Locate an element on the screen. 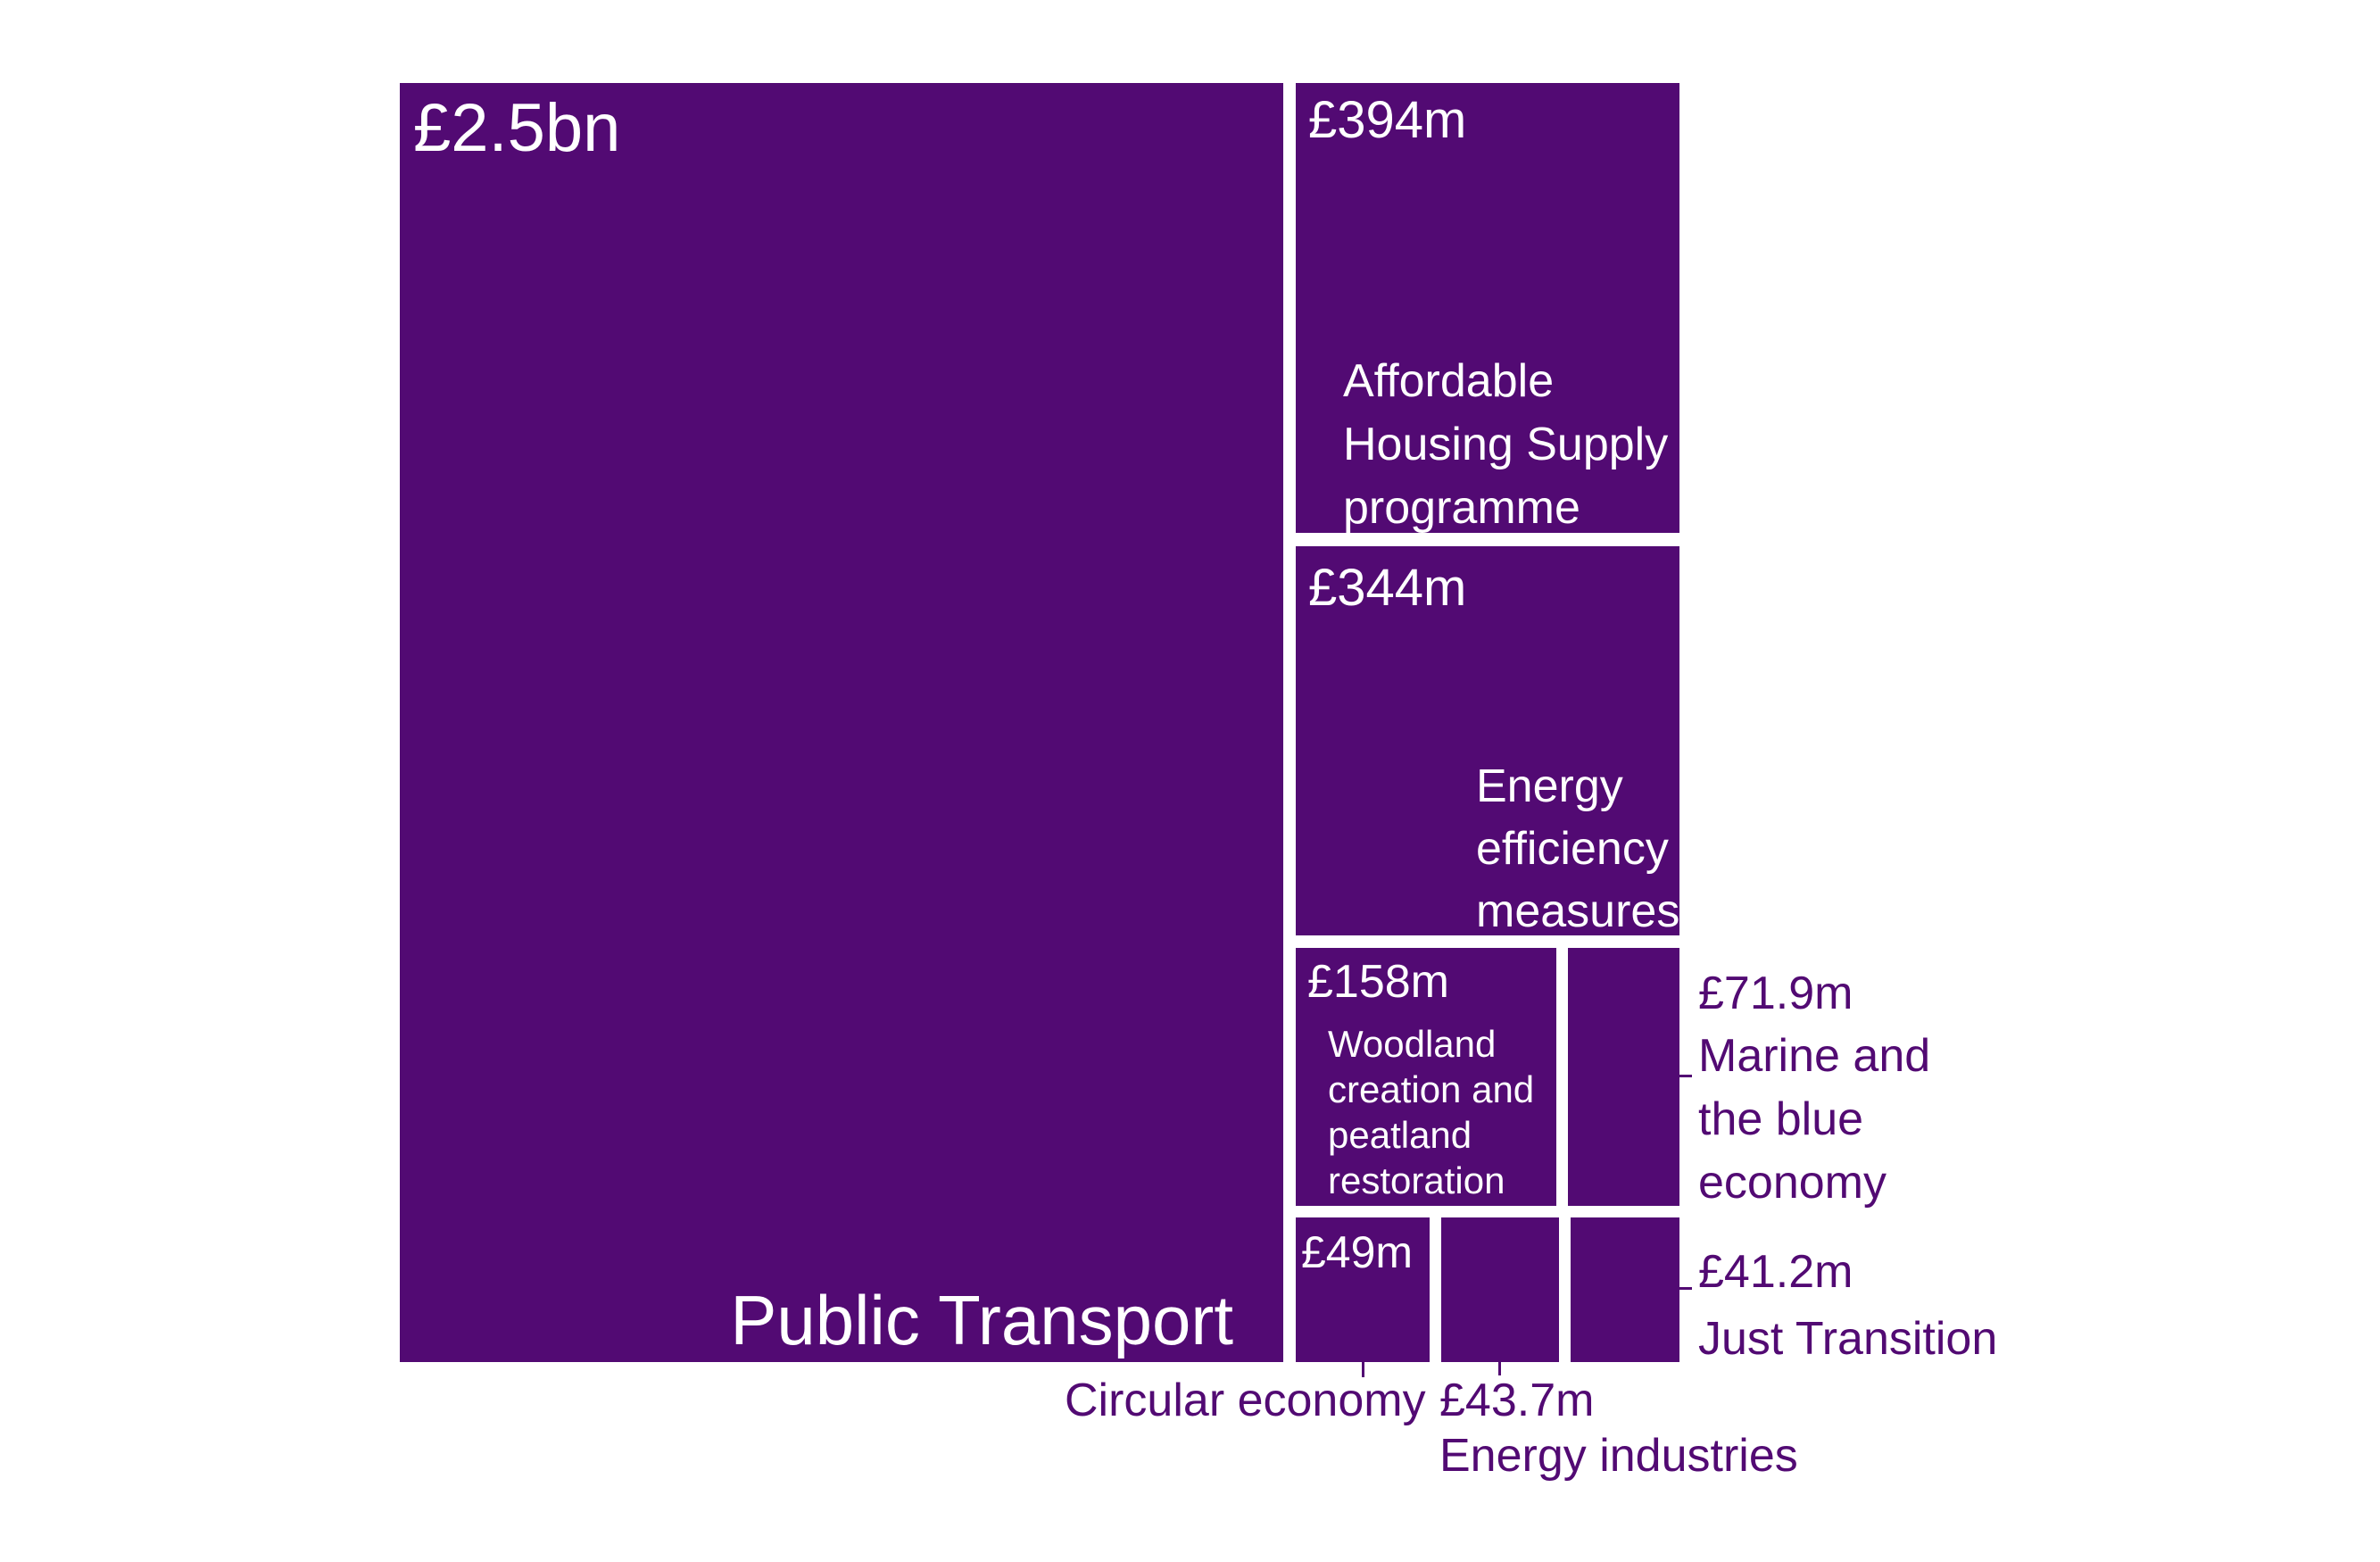 Image resolution: width=2380 pixels, height=1562 pixels. leader-circular-economy is located at coordinates (1363, 1369).